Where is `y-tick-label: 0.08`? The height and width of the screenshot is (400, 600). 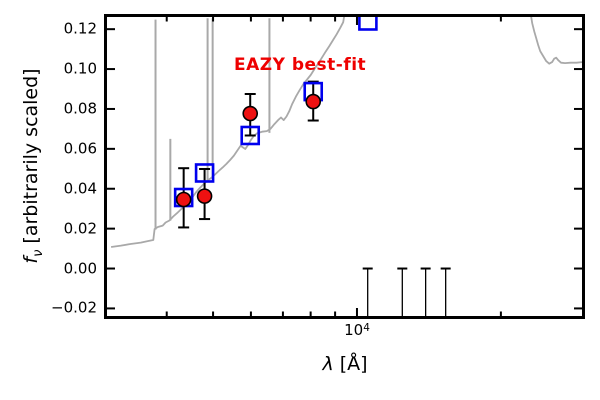 y-tick-label: 0.08 is located at coordinates (80, 108).